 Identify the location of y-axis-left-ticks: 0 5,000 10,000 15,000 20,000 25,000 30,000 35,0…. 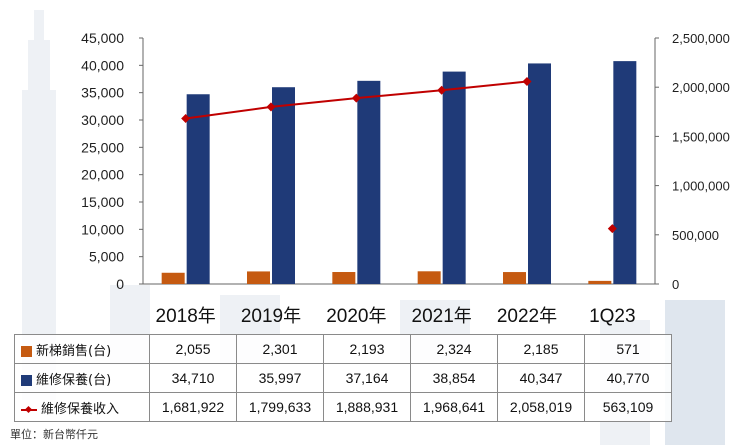
(112, 161).